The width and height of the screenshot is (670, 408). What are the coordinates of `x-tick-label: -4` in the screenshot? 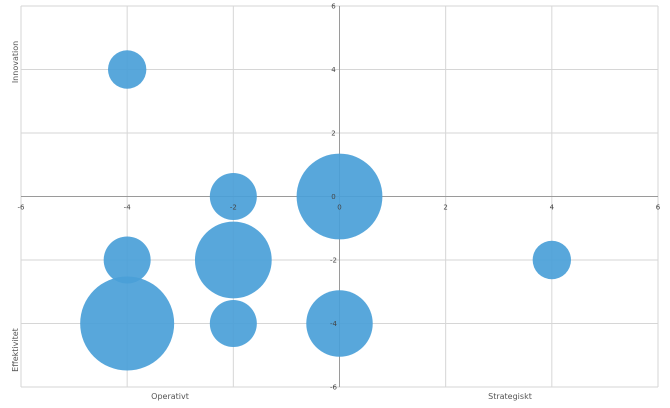 It's located at (128, 208).